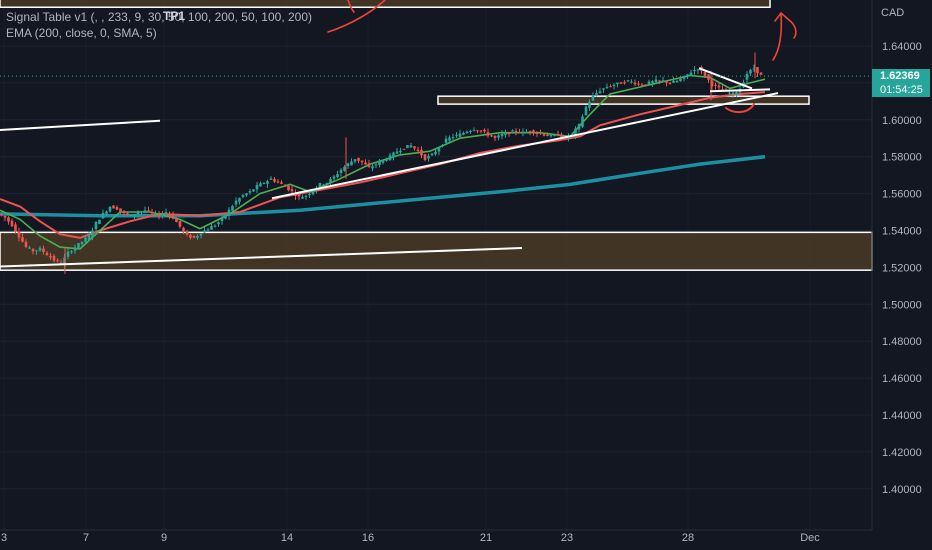  Describe the element at coordinates (902, 232) in the screenshot. I see `price-tick-label: 1.54000` at that location.